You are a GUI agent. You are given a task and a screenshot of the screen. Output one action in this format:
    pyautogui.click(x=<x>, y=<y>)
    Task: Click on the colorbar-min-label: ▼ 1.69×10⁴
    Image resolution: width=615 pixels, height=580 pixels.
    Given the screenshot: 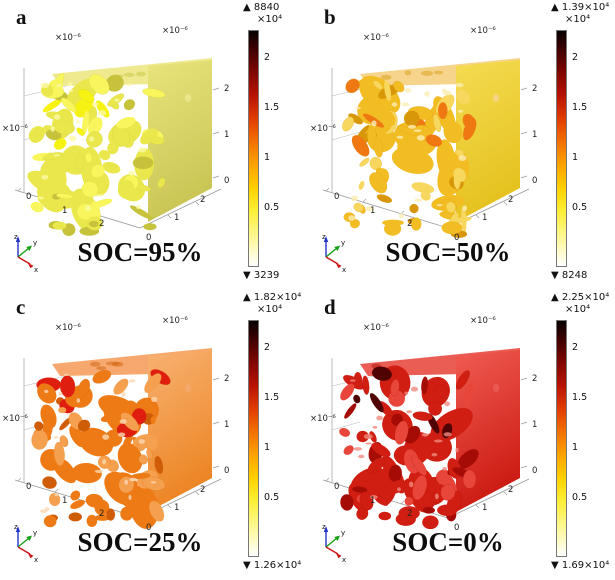 What is the action you would take?
    pyautogui.click(x=580, y=565)
    